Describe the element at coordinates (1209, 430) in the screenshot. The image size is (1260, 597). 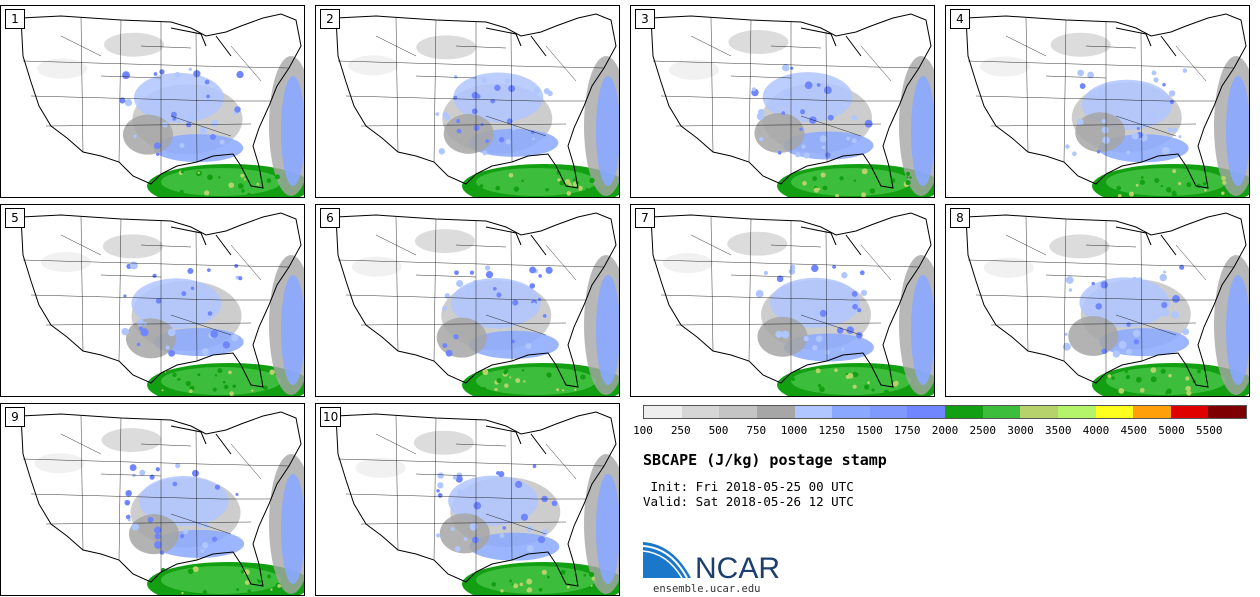
I see `colorbar-tick-label: 5500` at that location.